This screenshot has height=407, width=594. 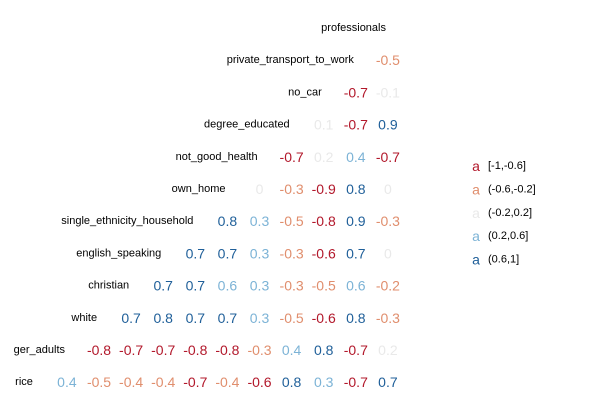 What do you see at coordinates (108, 286) in the screenshot?
I see `row-label: christian` at bounding box center [108, 286].